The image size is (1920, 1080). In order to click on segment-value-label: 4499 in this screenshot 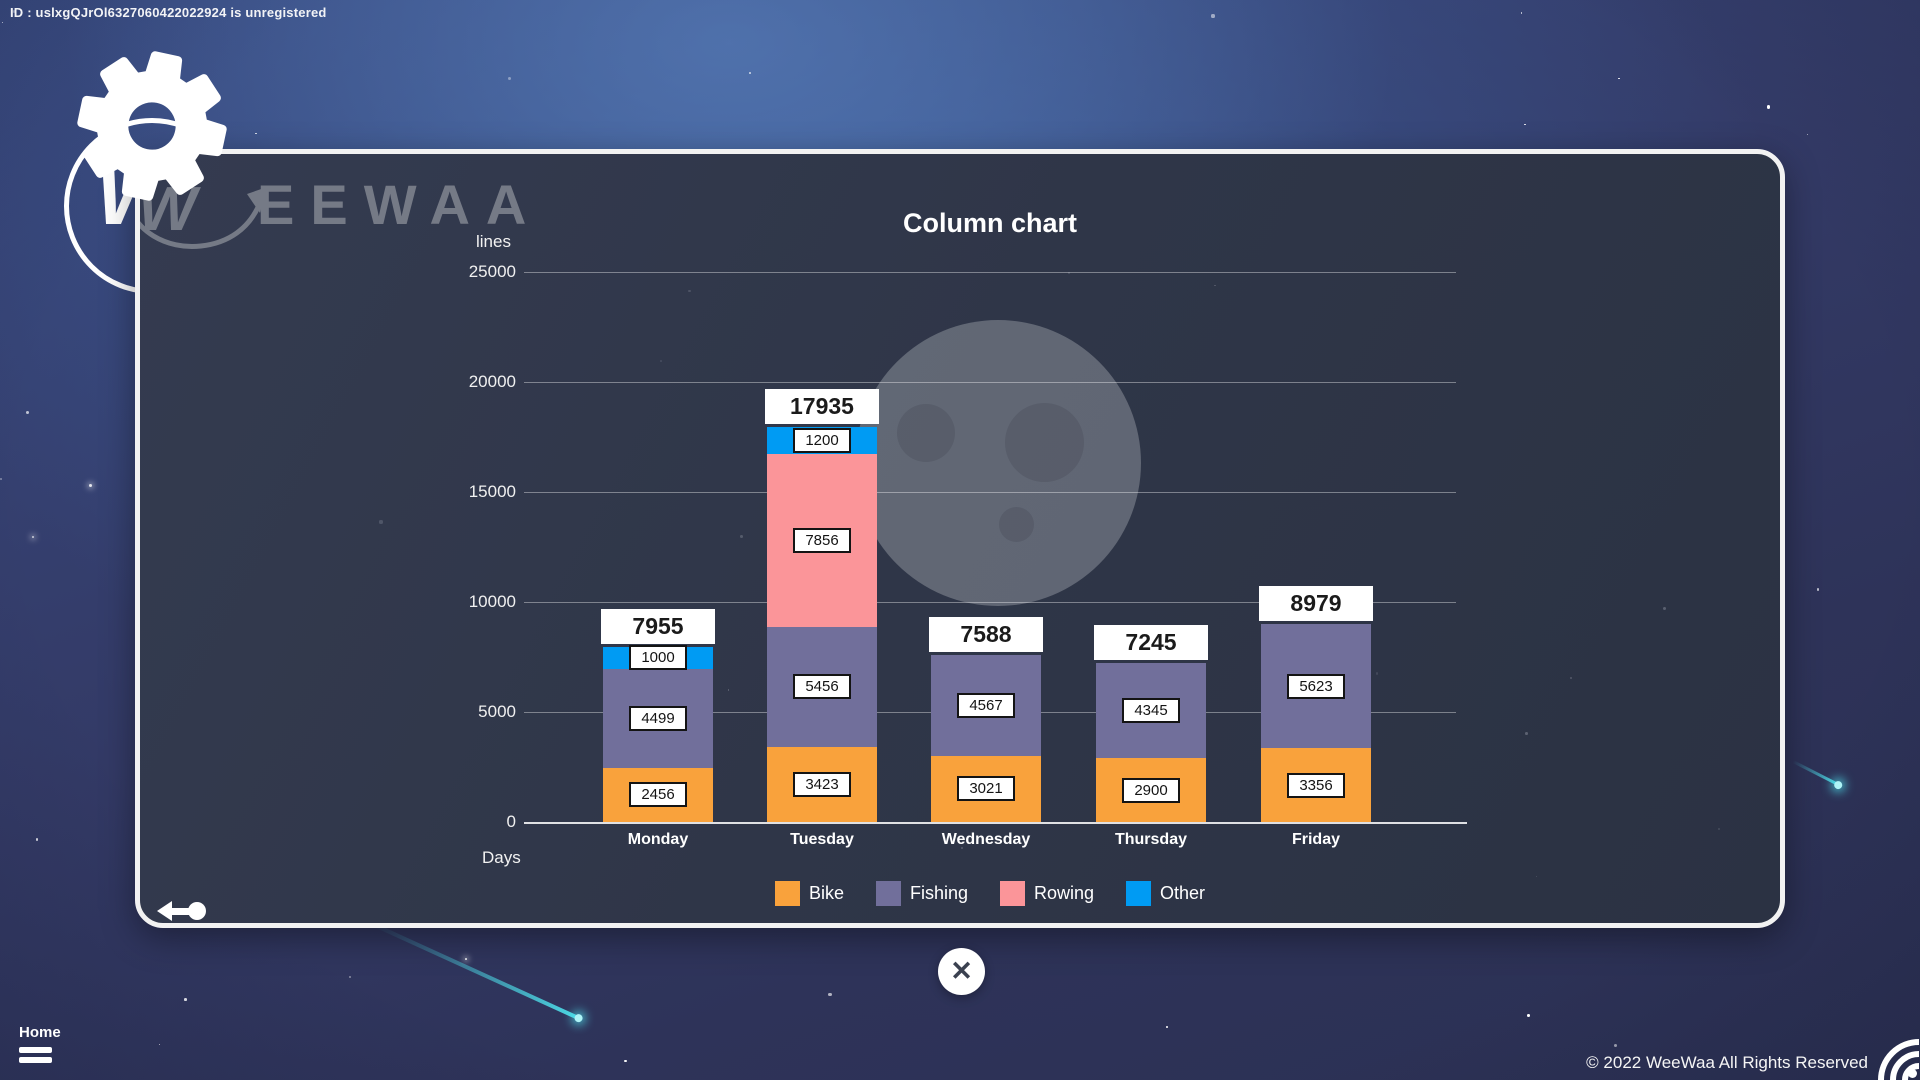, I will do `click(658, 718)`.